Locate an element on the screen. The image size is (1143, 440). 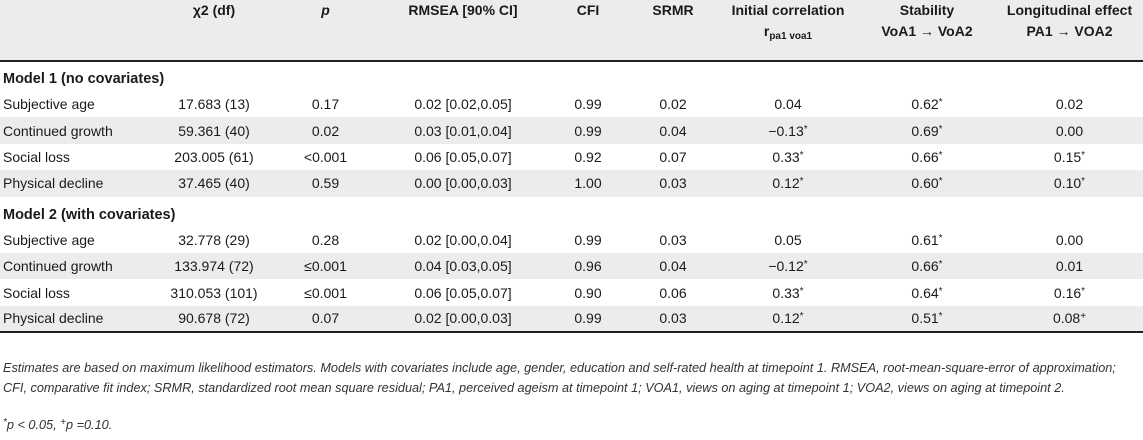
cell-stability: 0.69* is located at coordinates (927, 130).